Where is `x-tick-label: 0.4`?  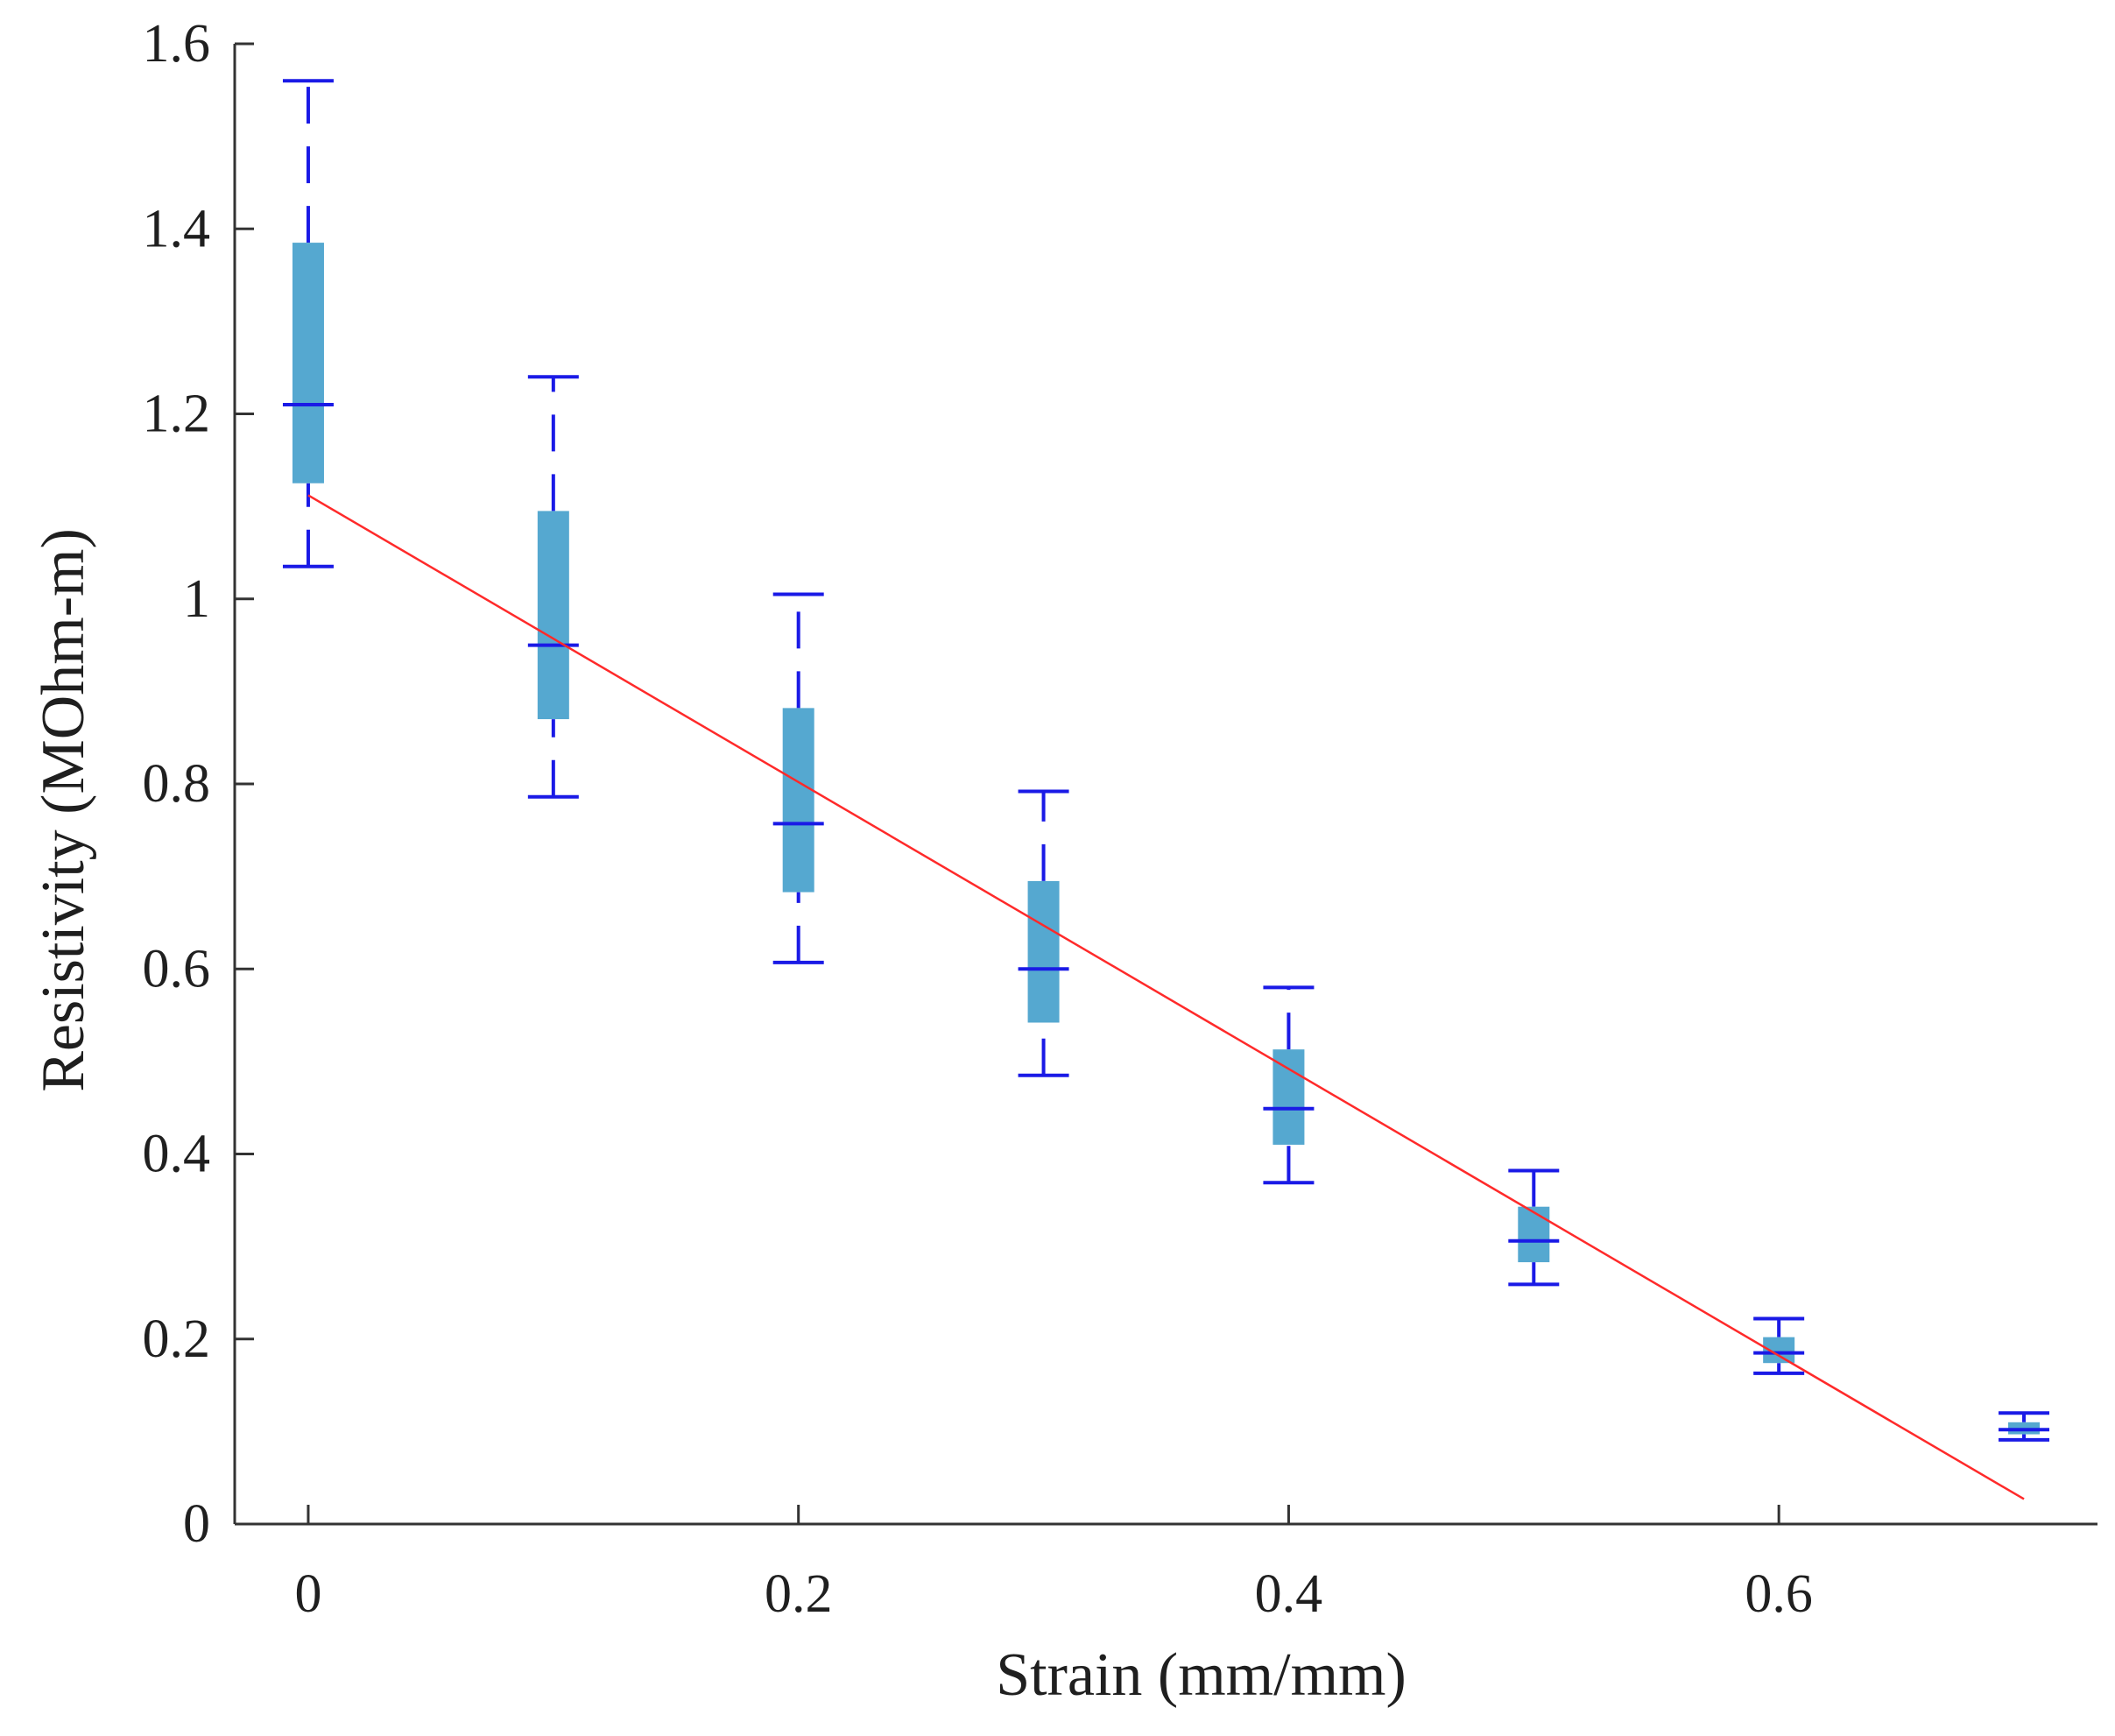
x-tick-label: 0.4 is located at coordinates (1289, 1594).